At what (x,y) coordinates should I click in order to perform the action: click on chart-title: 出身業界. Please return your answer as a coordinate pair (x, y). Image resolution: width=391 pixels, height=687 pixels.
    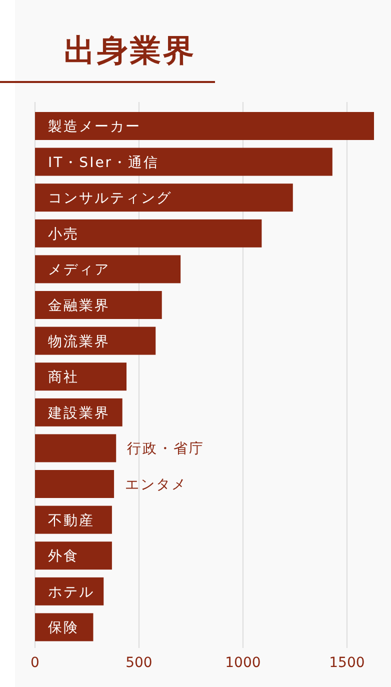
    Looking at the image, I should click on (130, 51).